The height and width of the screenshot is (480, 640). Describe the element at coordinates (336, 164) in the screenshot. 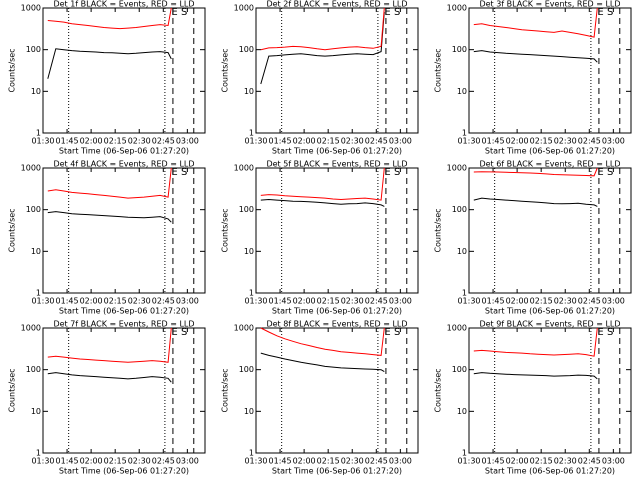

I see `chart-title: Det 5f BLACK = Events, RED = LLD` at that location.